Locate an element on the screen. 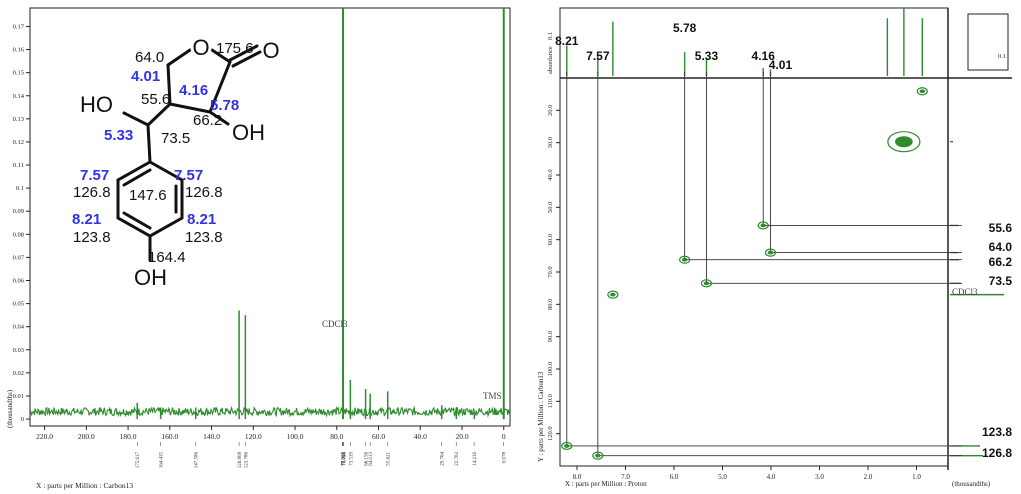  c13-y-tick-label: 0.14 is located at coordinates (19, 96).